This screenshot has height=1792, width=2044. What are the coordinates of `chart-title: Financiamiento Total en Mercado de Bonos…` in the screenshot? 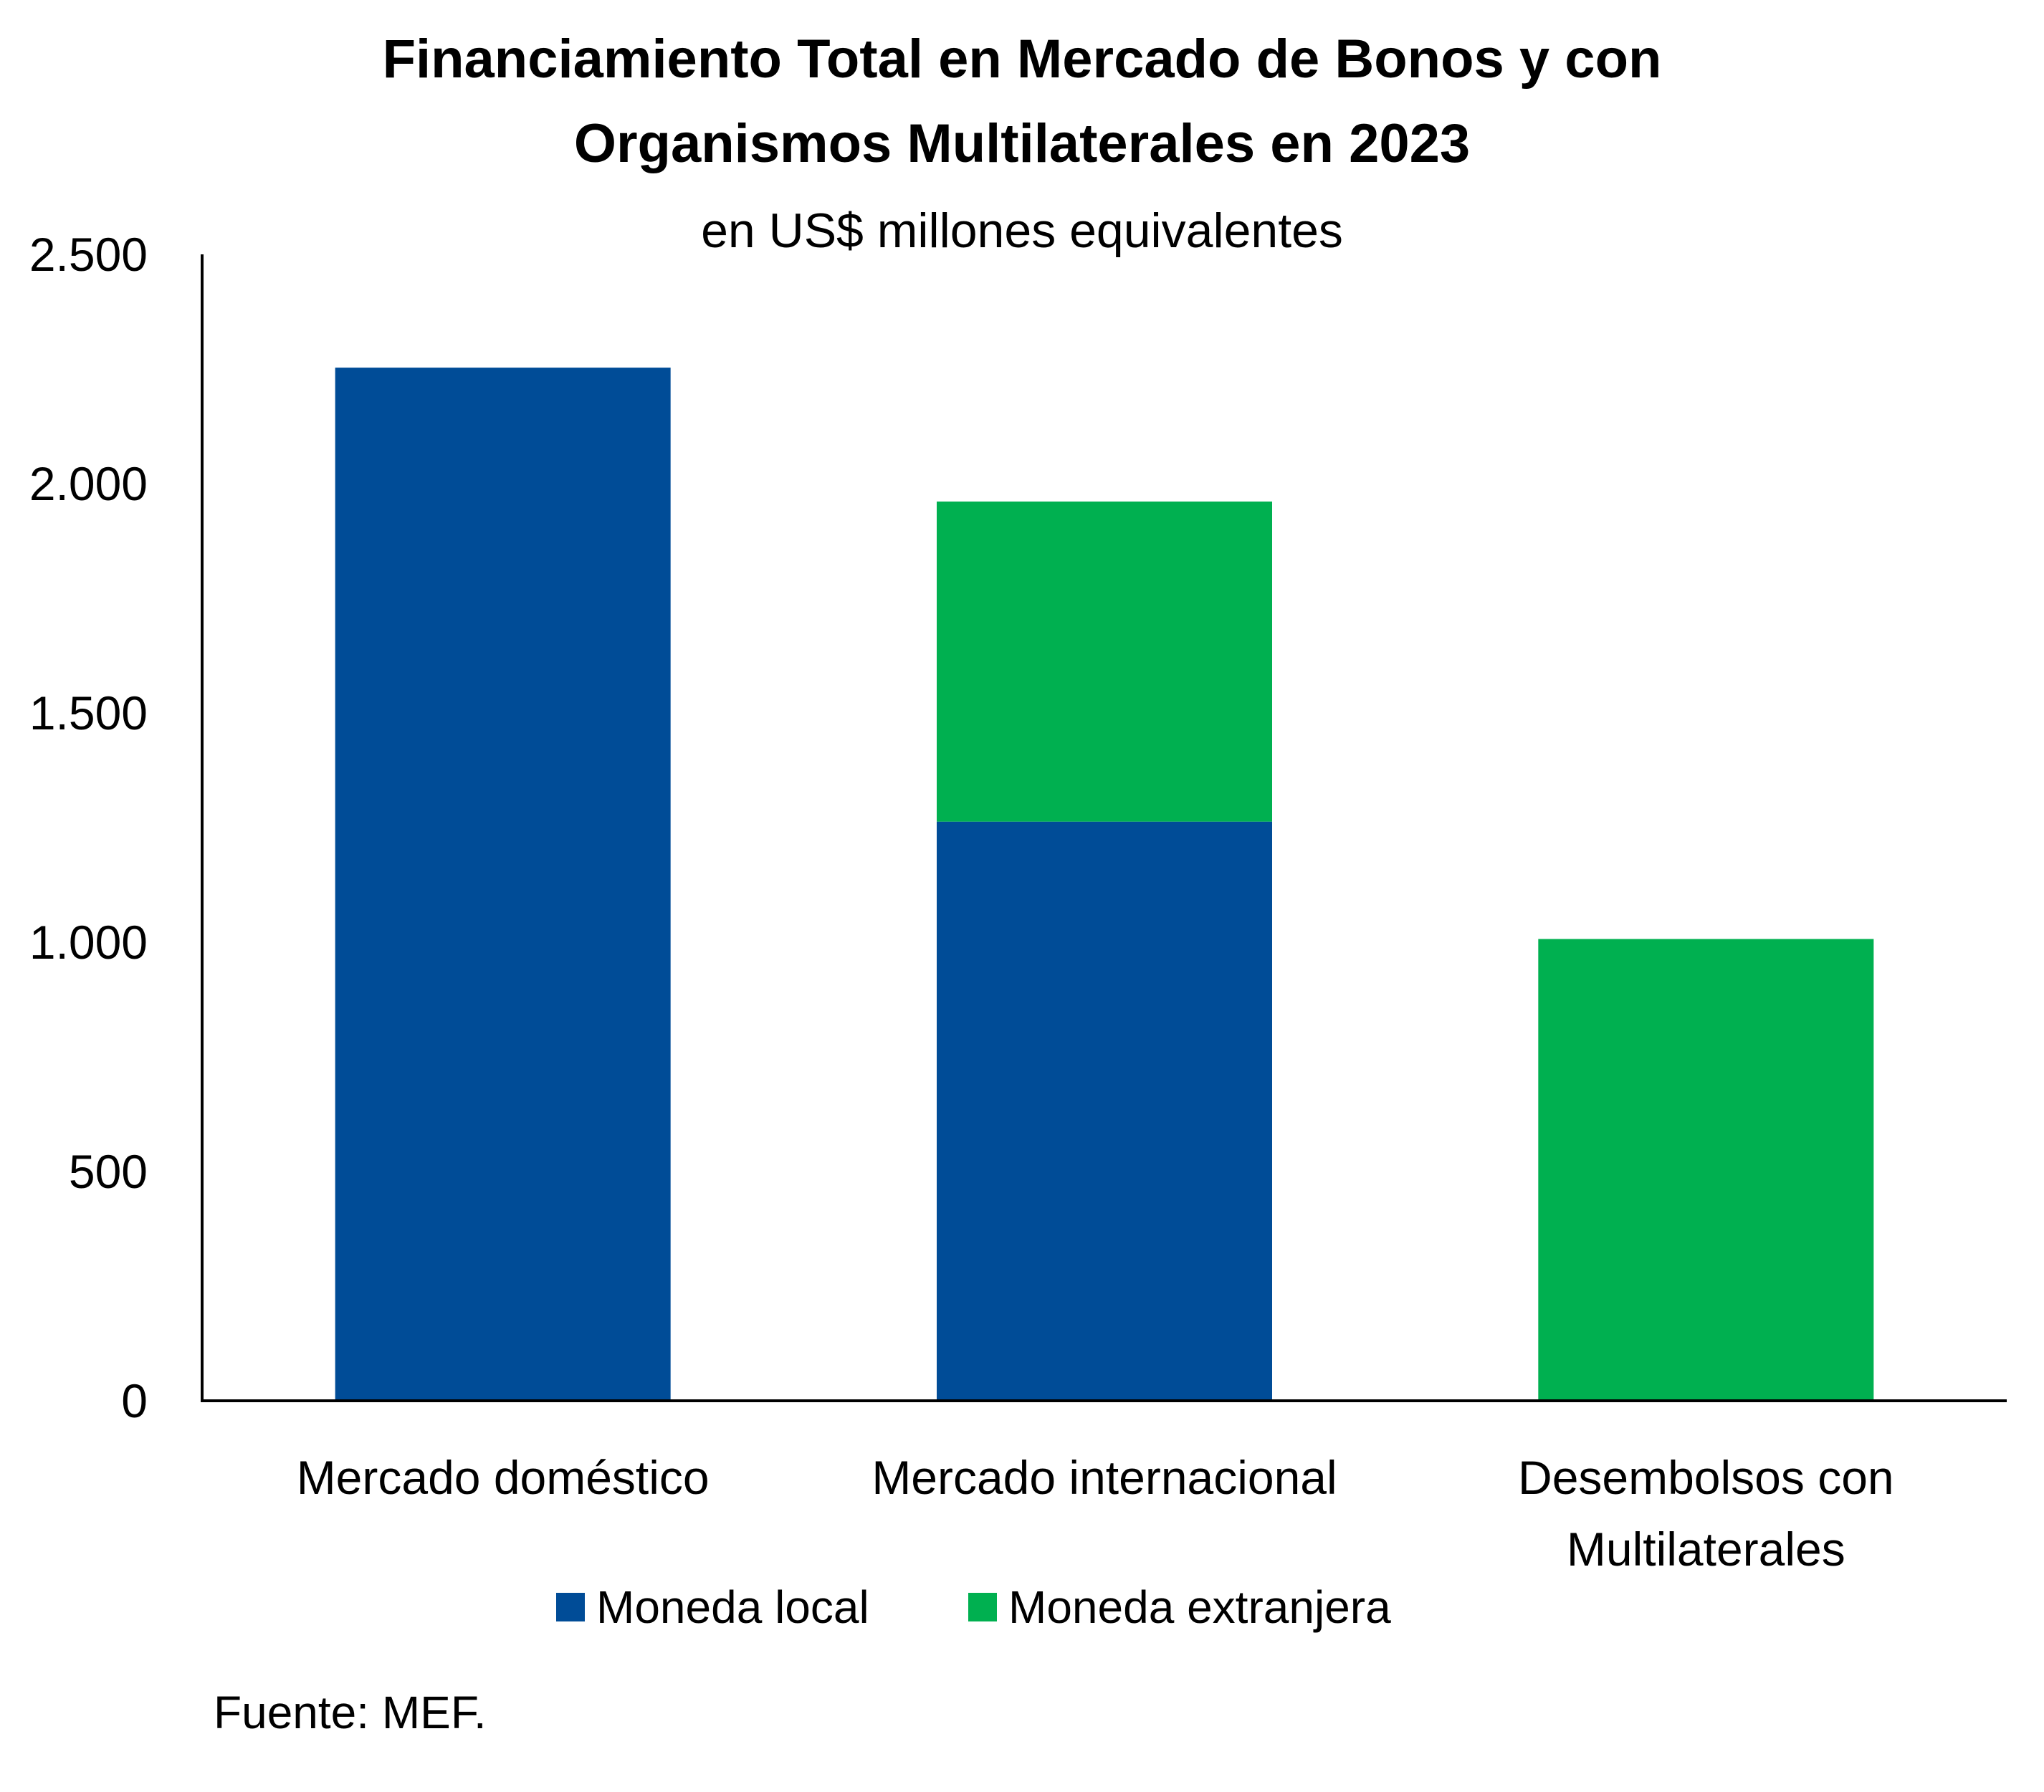 It's located at (1022, 101).